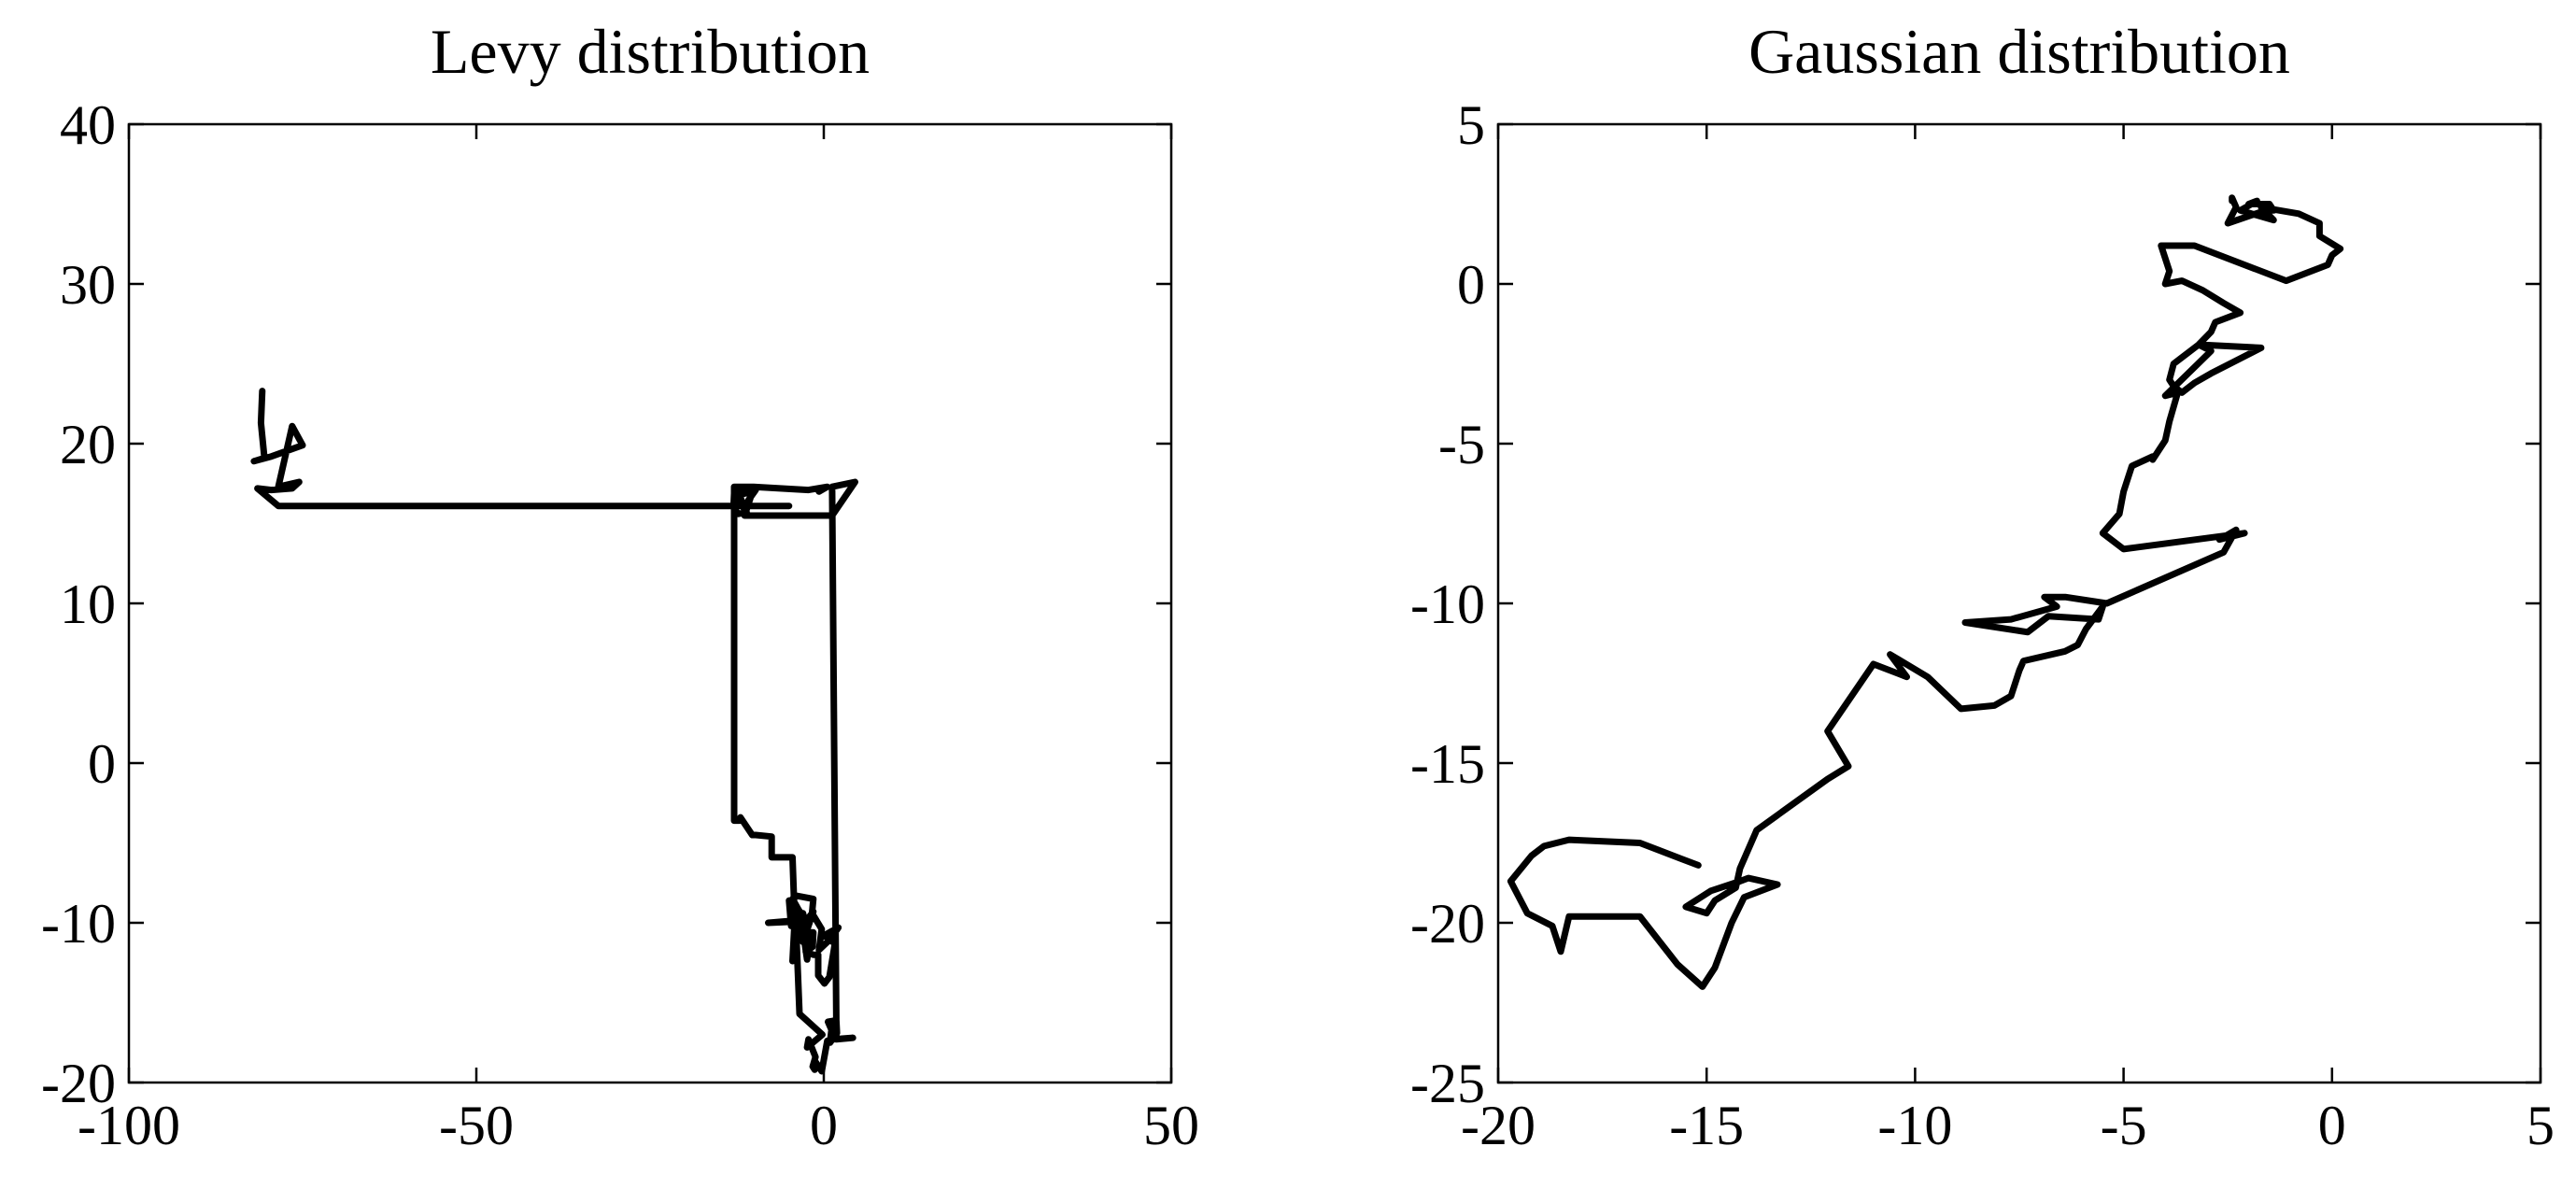 The width and height of the screenshot is (2576, 1189). I want to click on levy-series, so click(554, 731).